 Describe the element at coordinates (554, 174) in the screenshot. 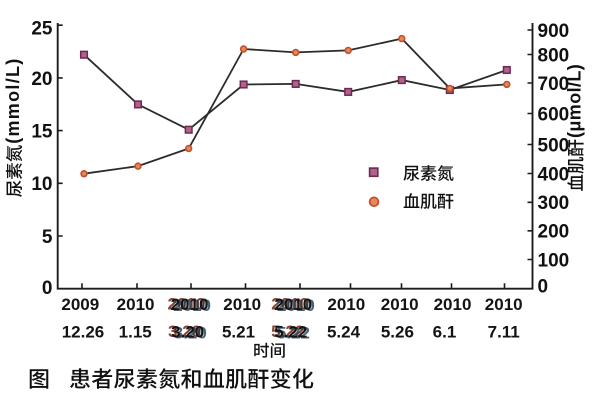

I see `svg-text: 400` at that location.